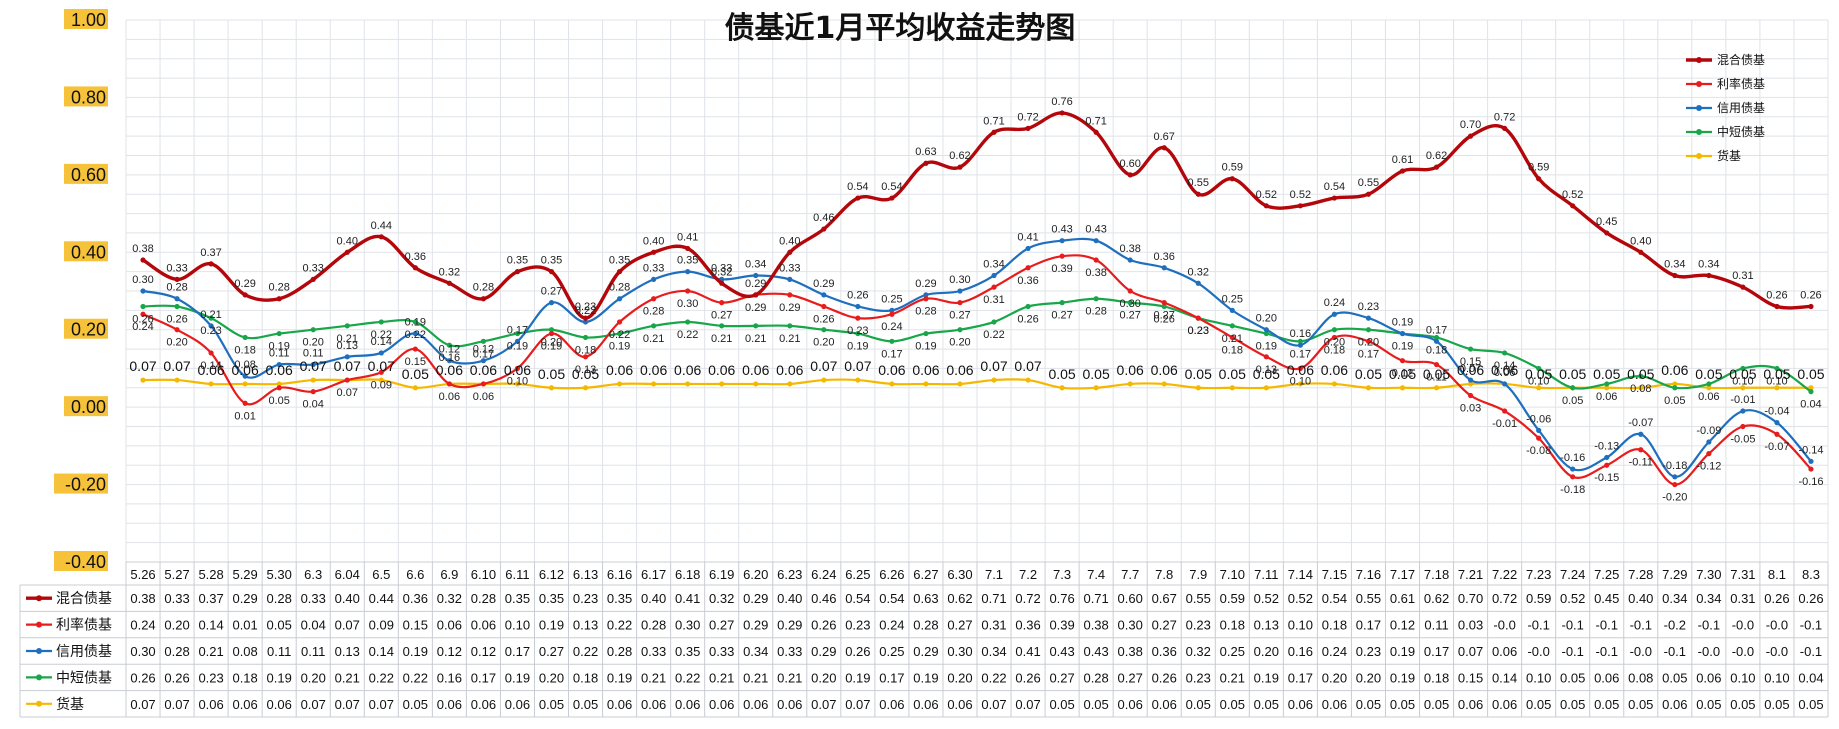 The width and height of the screenshot is (1839, 729). What do you see at coordinates (857, 187) in the screenshot?
I see `data-label: 0.54` at bounding box center [857, 187].